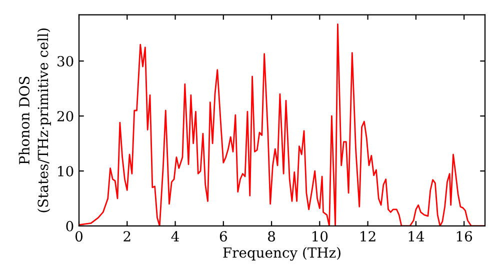 The height and width of the screenshot is (280, 500). Describe the element at coordinates (320, 236) in the screenshot. I see `x-tick-label: 10` at that location.